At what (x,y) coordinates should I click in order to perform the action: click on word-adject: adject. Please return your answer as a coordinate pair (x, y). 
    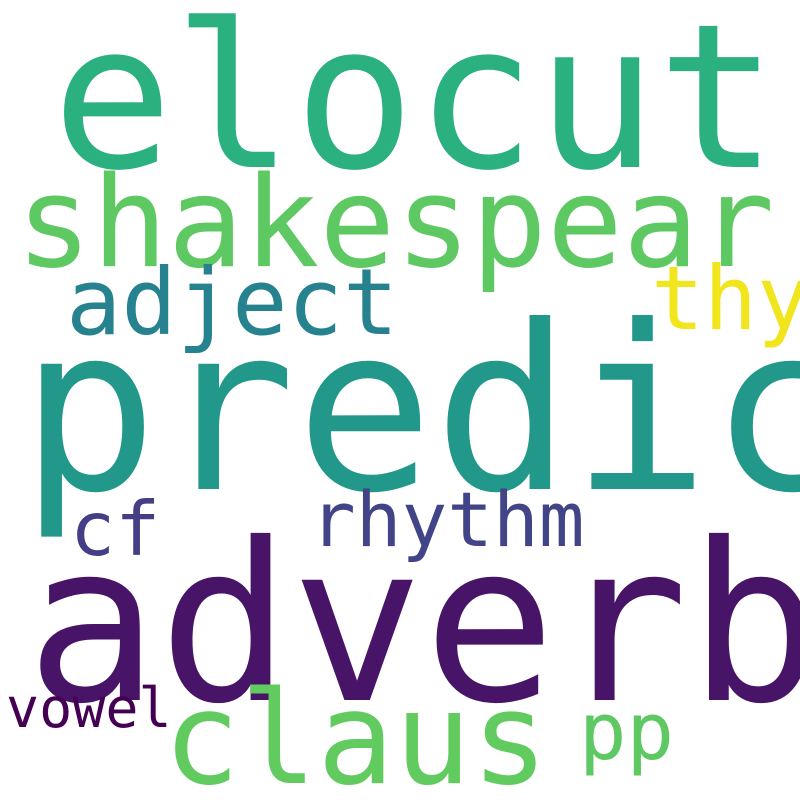
    Looking at the image, I should click on (232, 302).